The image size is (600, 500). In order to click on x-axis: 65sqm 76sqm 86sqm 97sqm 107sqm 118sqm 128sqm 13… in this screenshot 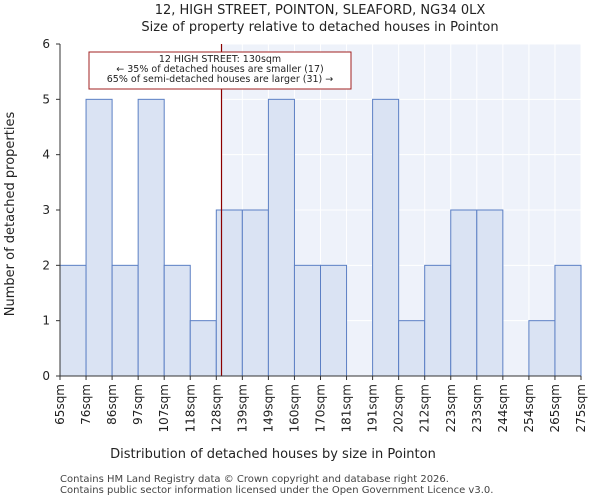, I will do `click(320, 403)`.